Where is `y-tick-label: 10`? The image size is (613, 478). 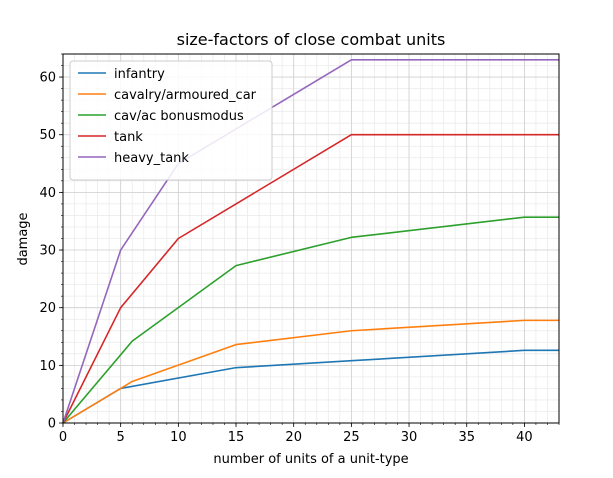
y-tick-label: 10 is located at coordinates (47, 366).